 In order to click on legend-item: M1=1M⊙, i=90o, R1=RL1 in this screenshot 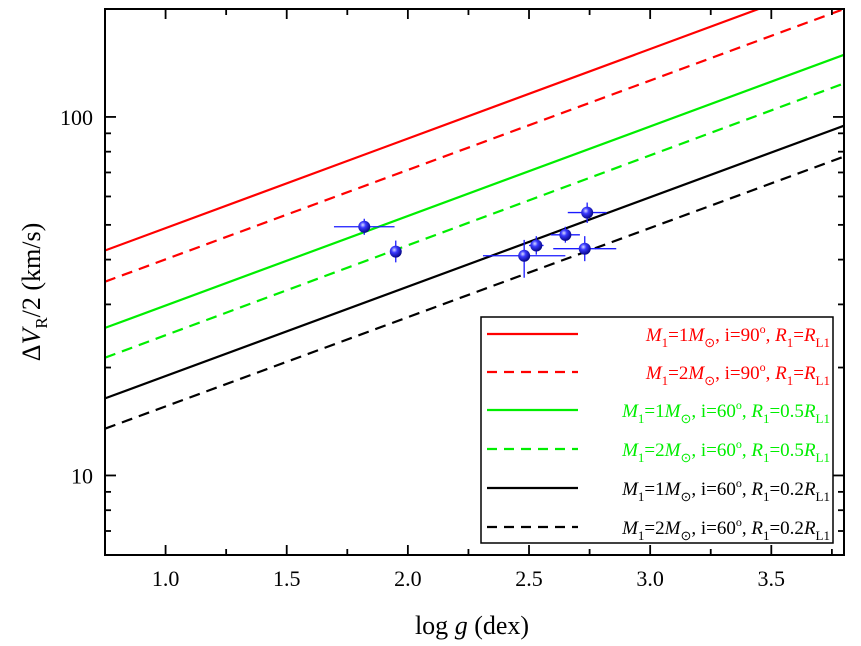, I will do `click(658, 336)`.